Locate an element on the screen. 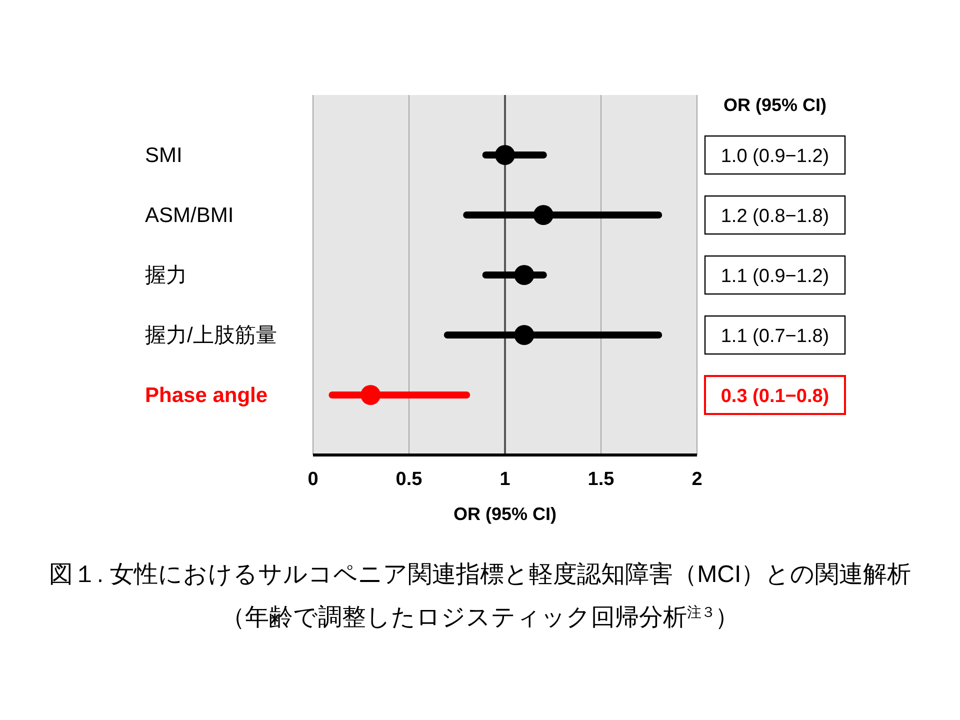 The width and height of the screenshot is (960, 720). x-tick-label: 2 is located at coordinates (697, 479).